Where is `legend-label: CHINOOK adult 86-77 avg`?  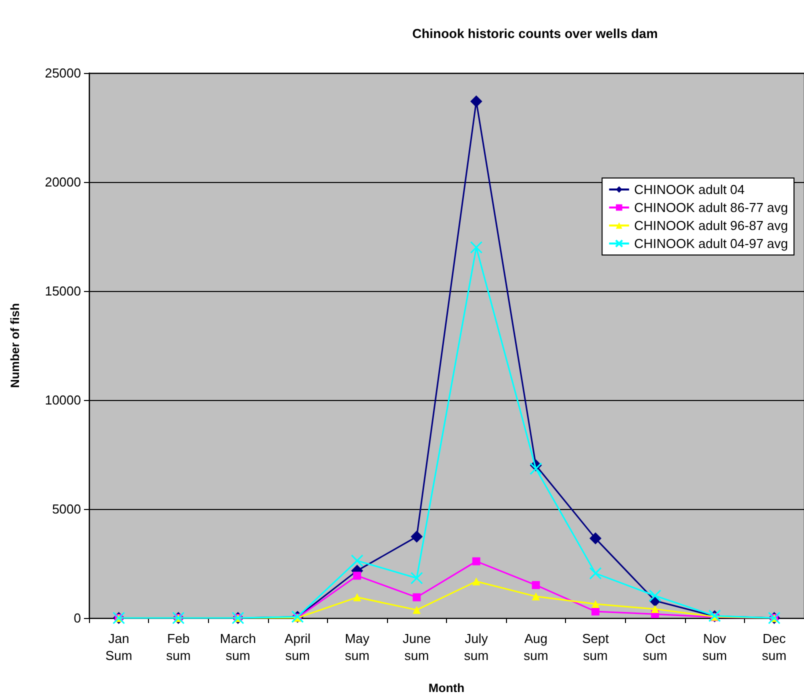 legend-label: CHINOOK adult 86-77 avg is located at coordinates (711, 207).